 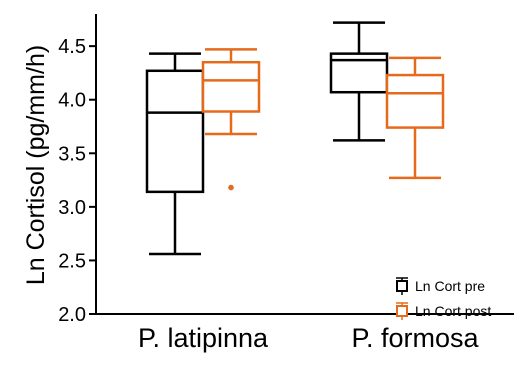 What do you see at coordinates (231, 119) in the screenshot?
I see `box-post-latipinna` at bounding box center [231, 119].